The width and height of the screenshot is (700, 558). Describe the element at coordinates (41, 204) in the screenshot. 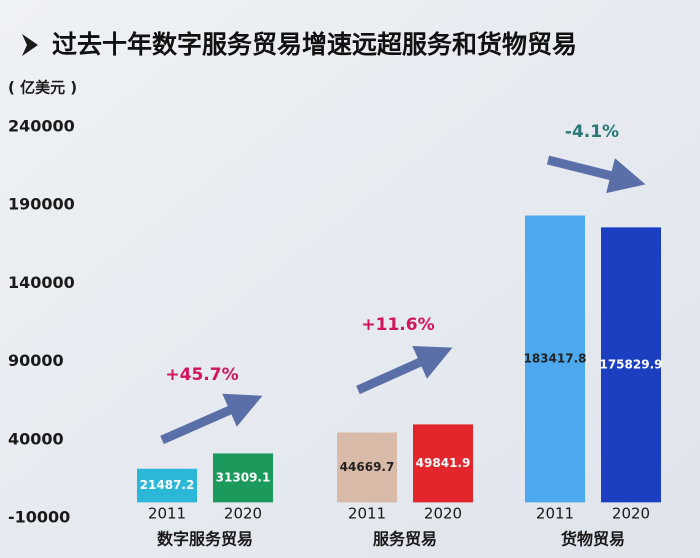

I see `y-tick-label: 190000` at that location.